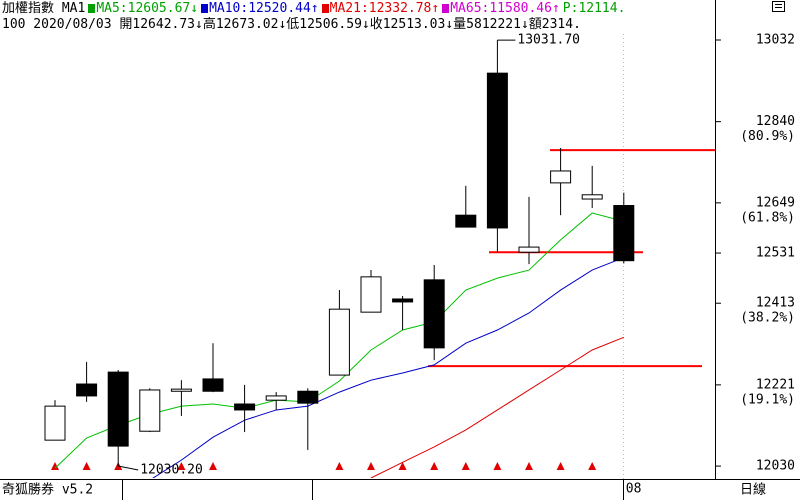 This screenshot has width=800, height=500. I want to click on ma-line, so click(497, 407).